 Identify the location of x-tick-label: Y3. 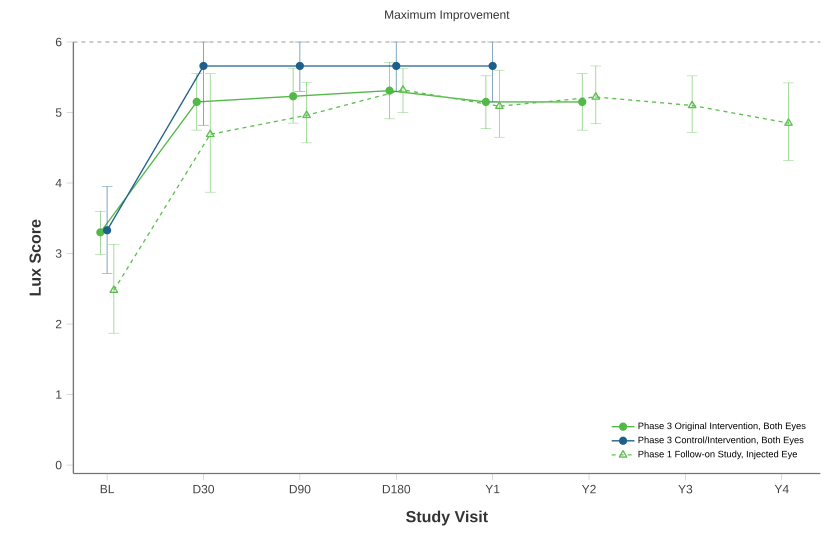
(685, 489).